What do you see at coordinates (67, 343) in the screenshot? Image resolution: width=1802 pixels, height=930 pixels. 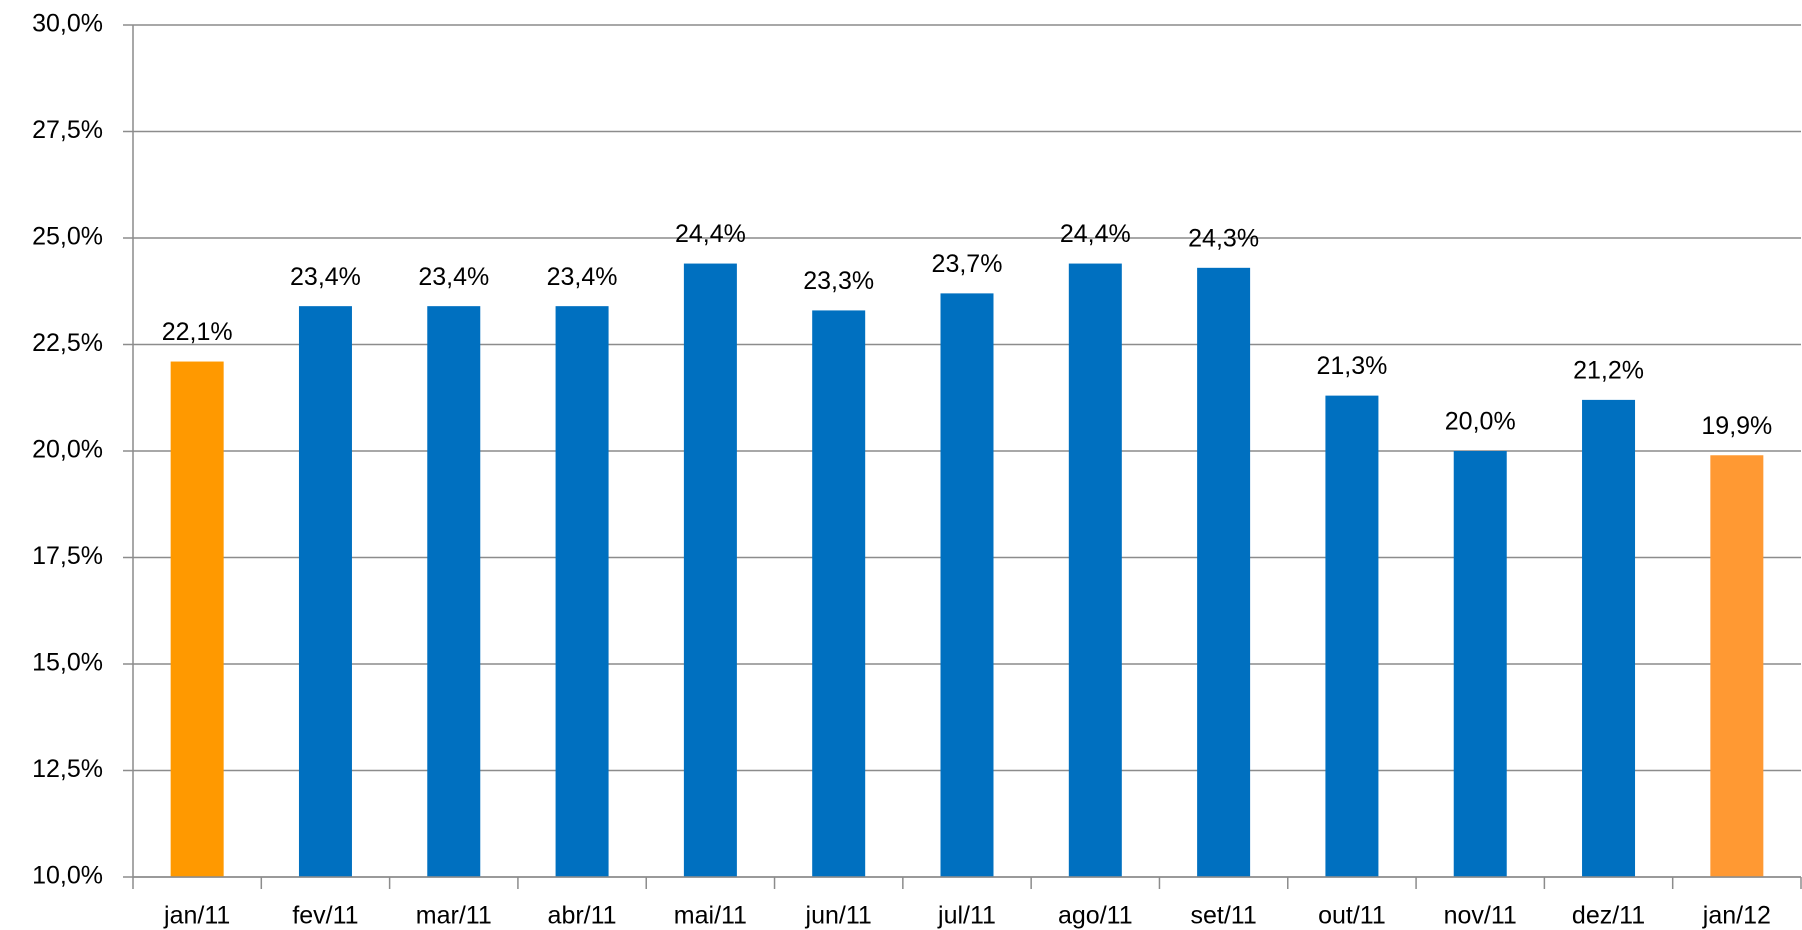 I see `y-tick-label: 22,5%` at bounding box center [67, 343].